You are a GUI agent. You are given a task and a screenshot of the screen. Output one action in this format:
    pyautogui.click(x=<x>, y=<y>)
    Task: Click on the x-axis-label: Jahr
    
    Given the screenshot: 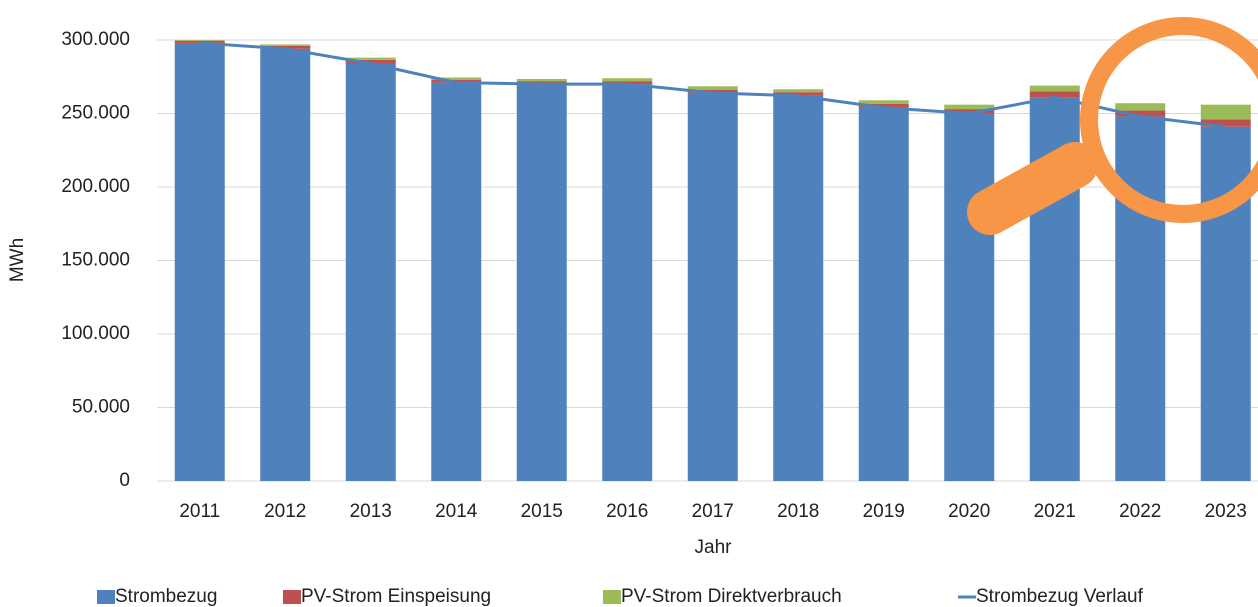 What is the action you would take?
    pyautogui.click(x=714, y=547)
    